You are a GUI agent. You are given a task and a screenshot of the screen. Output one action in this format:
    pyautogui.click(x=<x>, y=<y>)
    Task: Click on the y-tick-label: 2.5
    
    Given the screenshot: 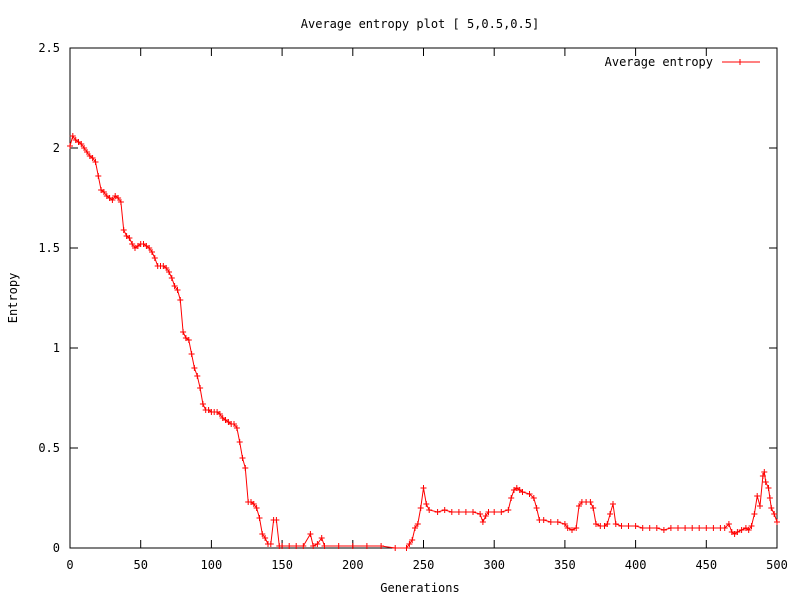 What is the action you would take?
    pyautogui.click(x=49, y=48)
    